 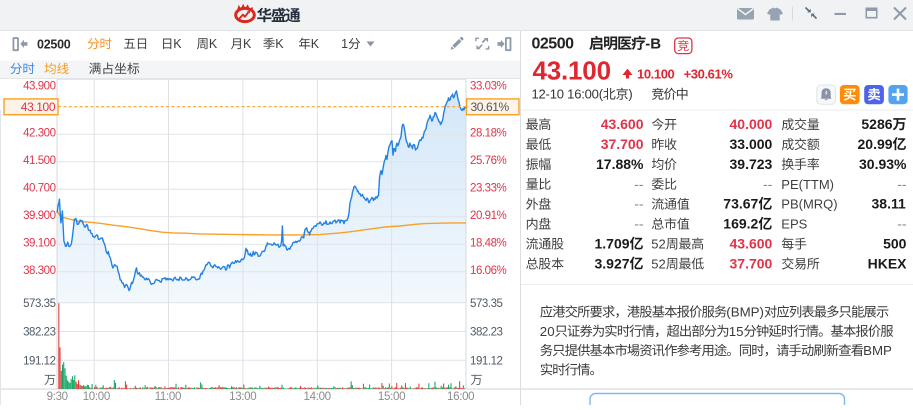 What do you see at coordinates (740, 224) in the screenshot?
I see `svg-text: 169.2` at bounding box center [740, 224].